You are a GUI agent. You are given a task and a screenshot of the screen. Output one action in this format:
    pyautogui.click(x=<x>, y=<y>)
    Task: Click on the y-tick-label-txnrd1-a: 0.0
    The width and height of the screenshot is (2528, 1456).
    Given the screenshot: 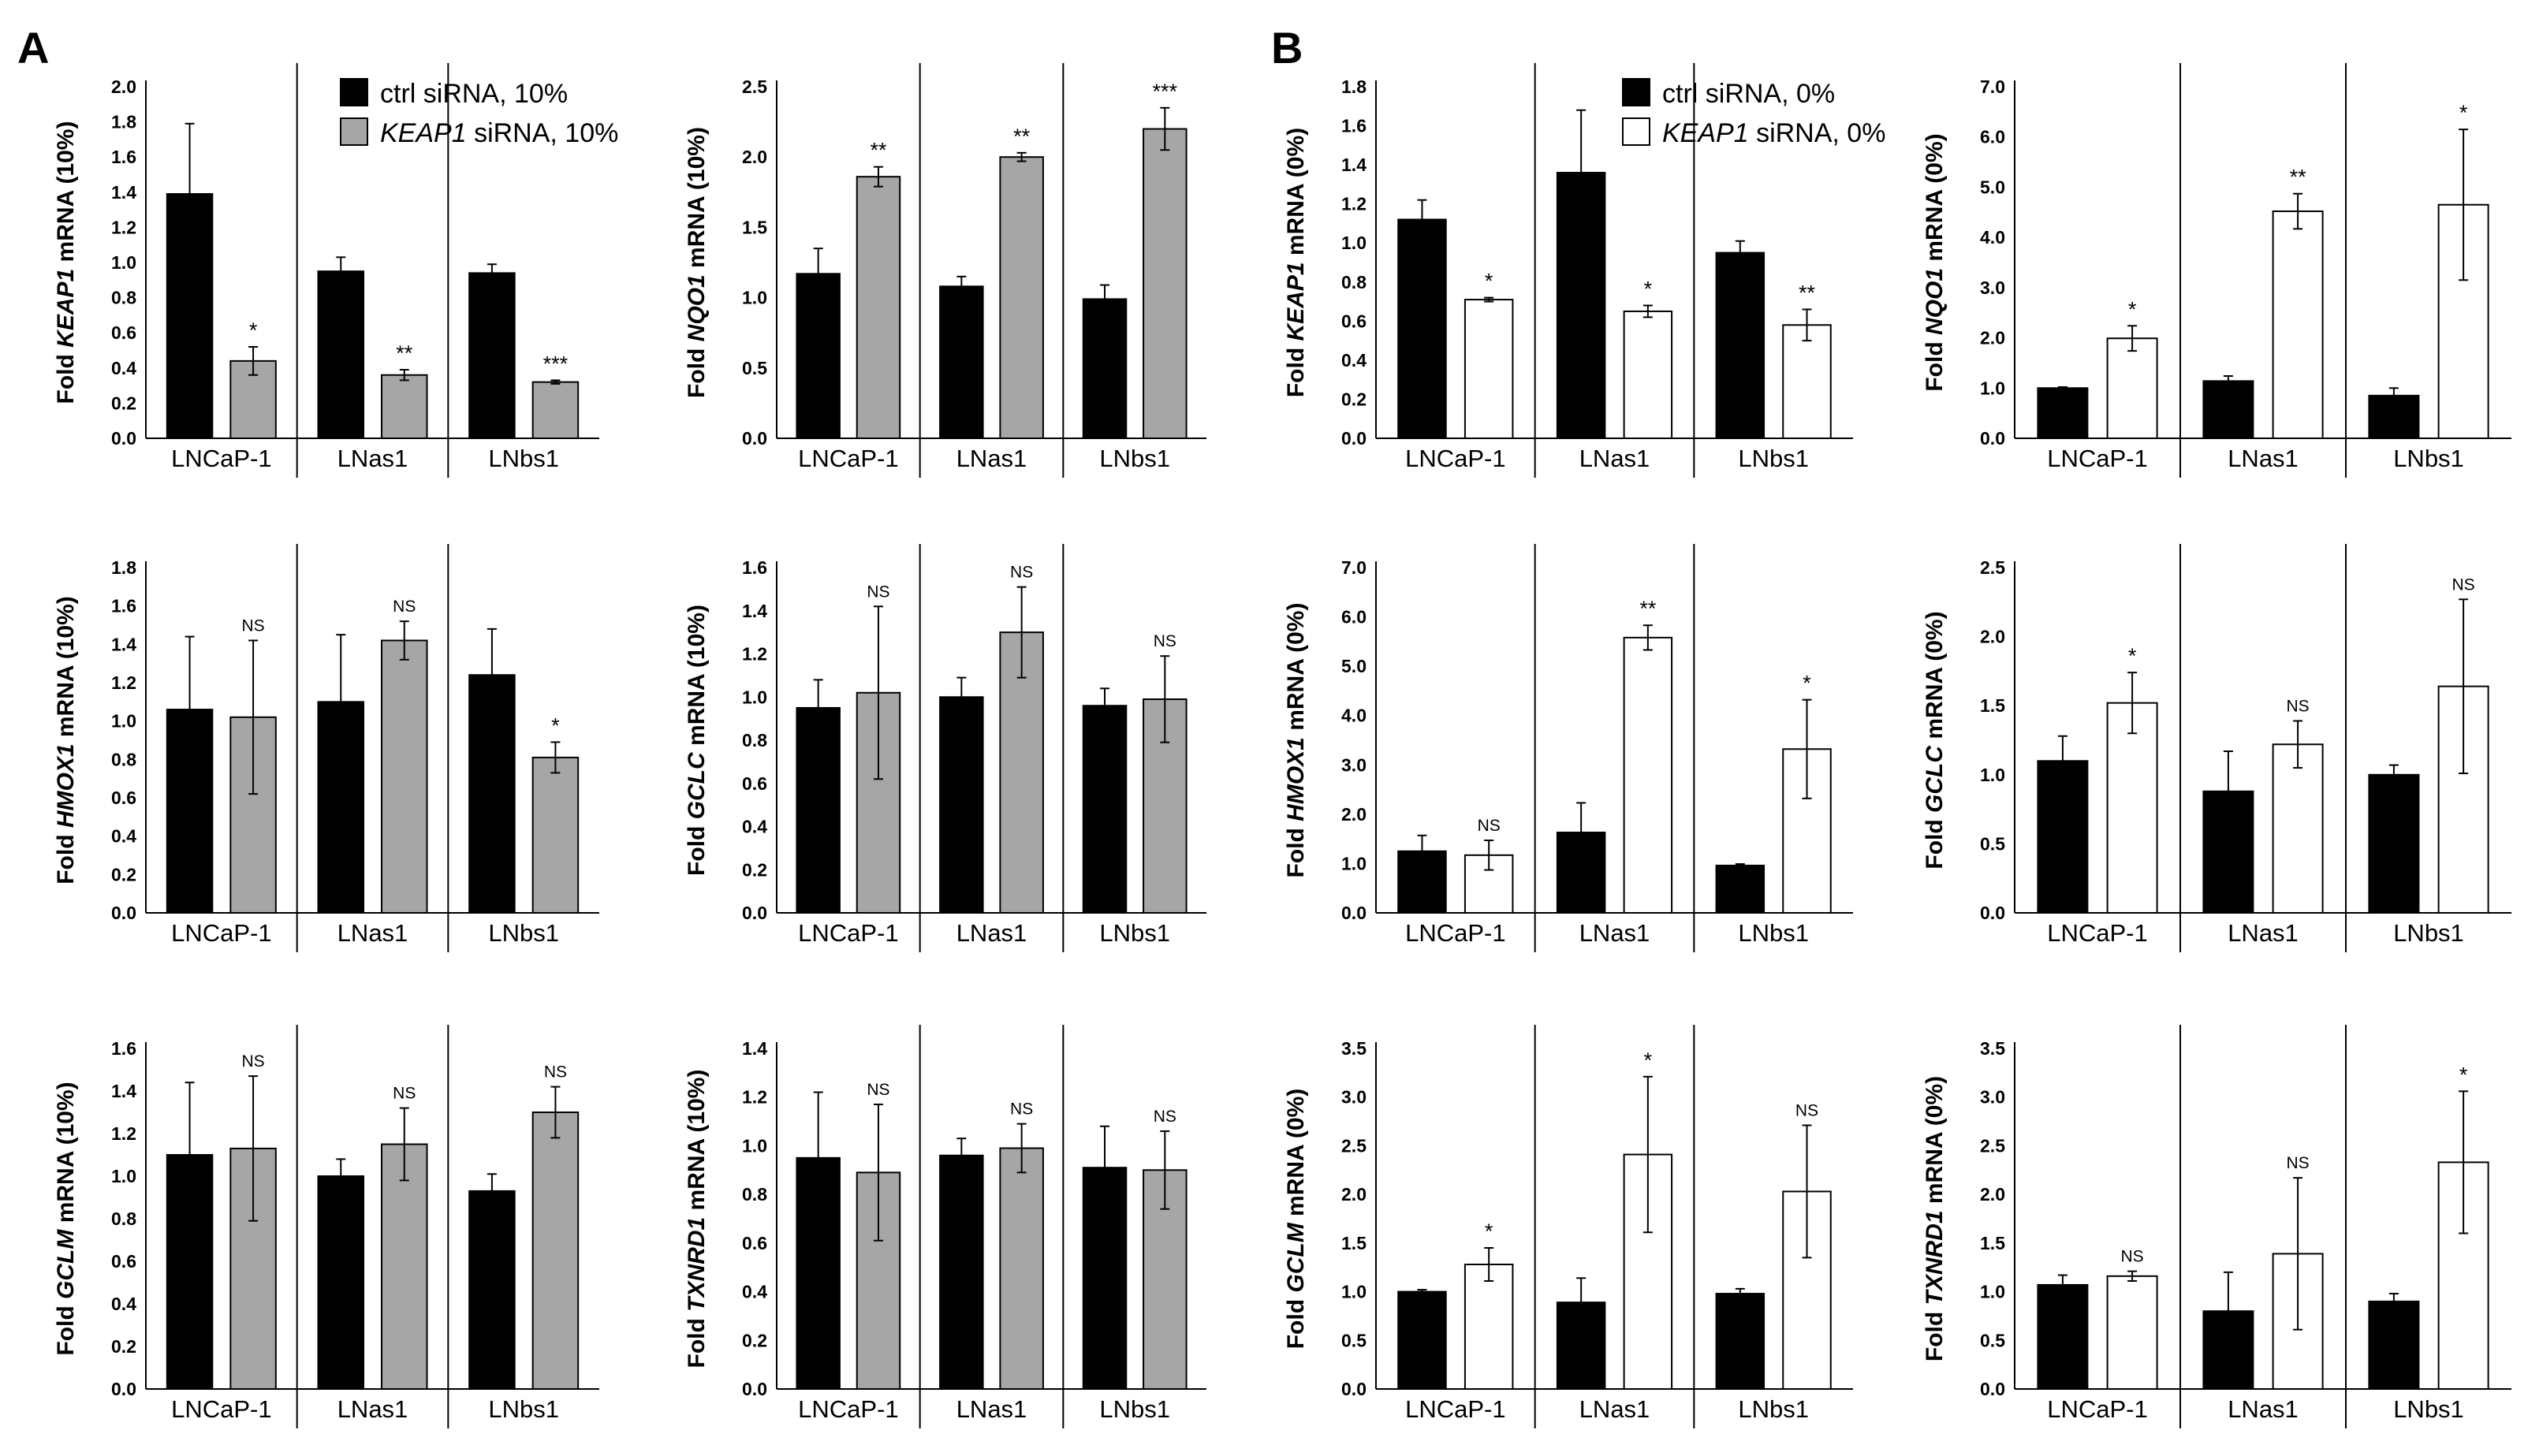 What is the action you would take?
    pyautogui.click(x=754, y=1389)
    